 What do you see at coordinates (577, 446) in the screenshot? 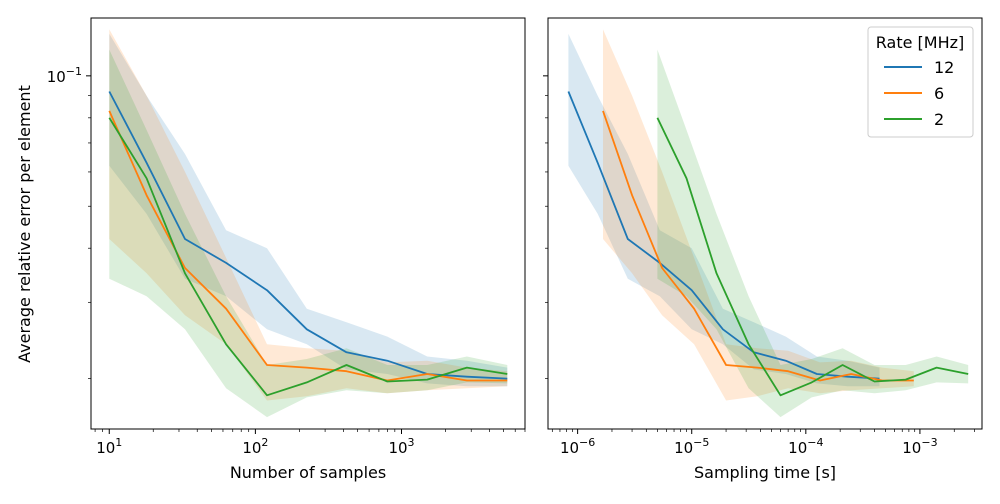
I see `right-x-tick-label: 10⁻⁶` at bounding box center [577, 446].